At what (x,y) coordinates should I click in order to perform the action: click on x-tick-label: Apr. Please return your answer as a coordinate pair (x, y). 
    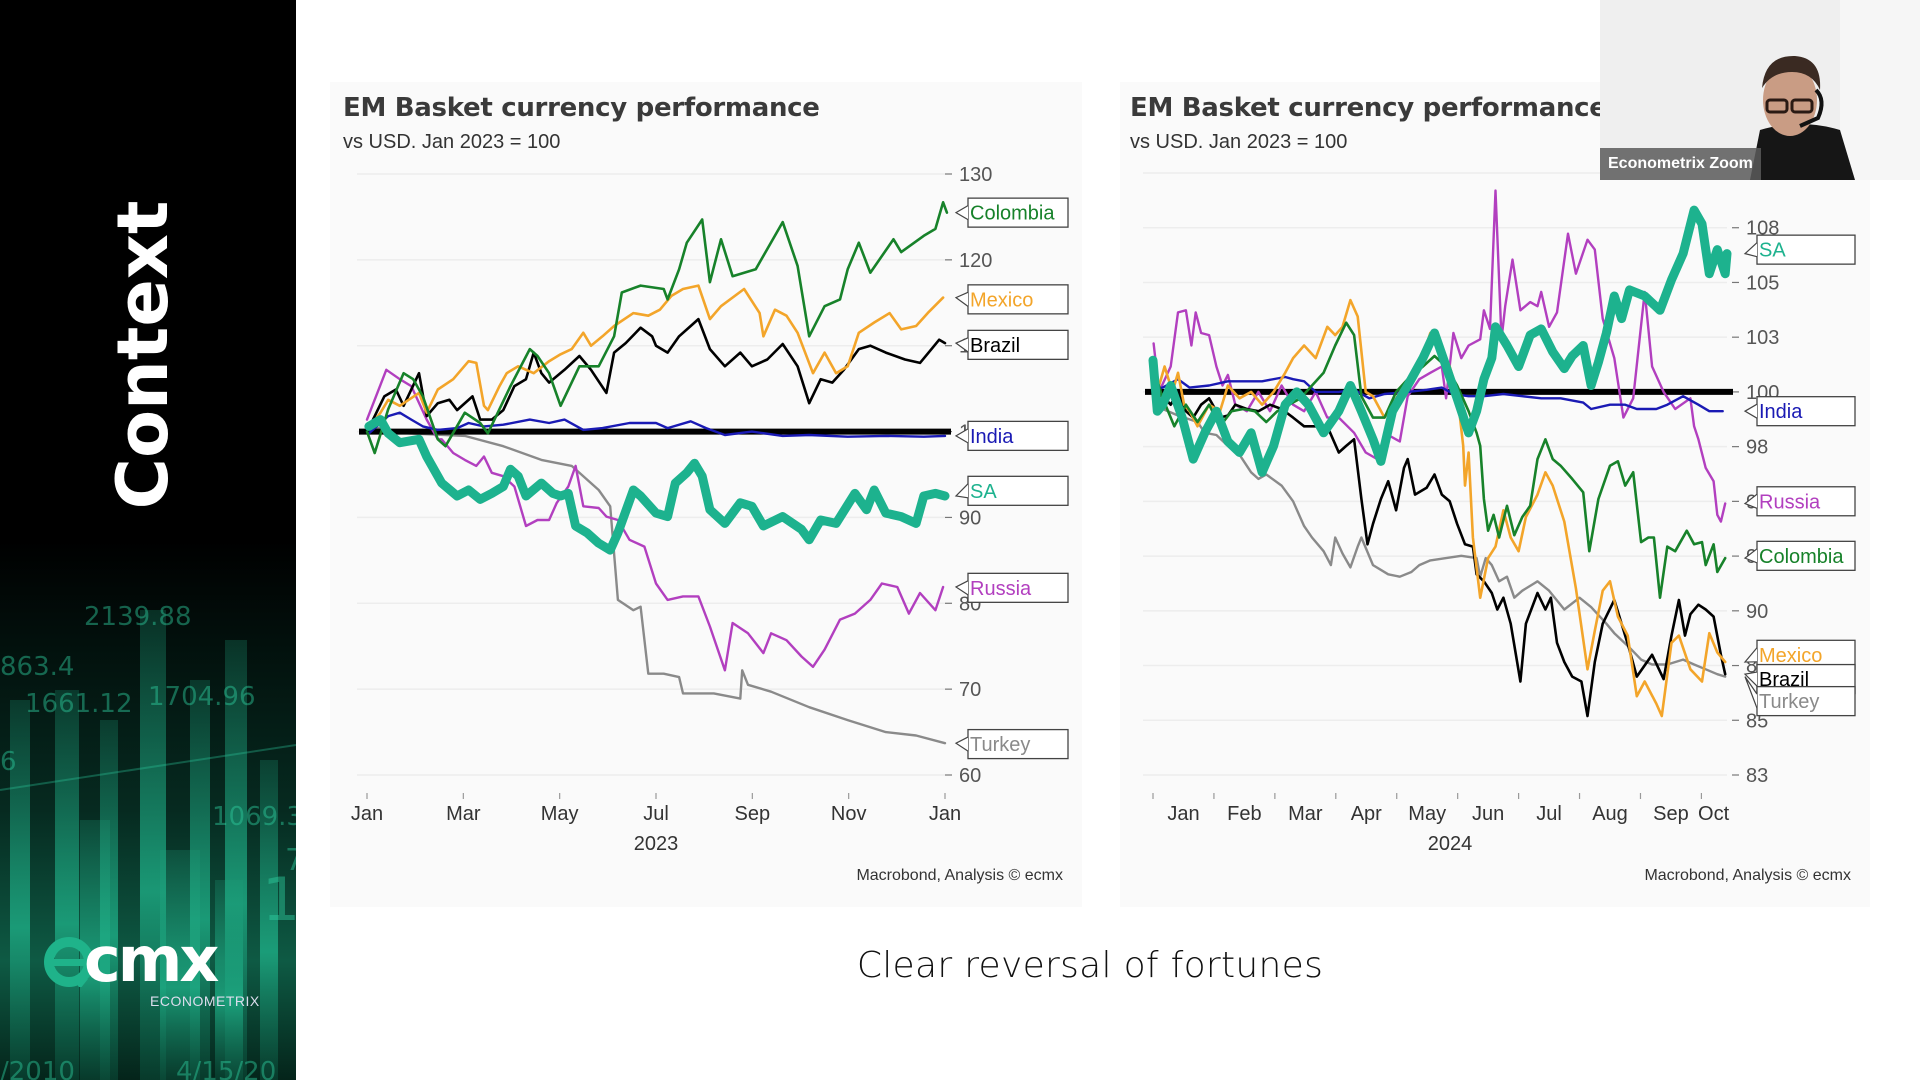
    Looking at the image, I should click on (1366, 814).